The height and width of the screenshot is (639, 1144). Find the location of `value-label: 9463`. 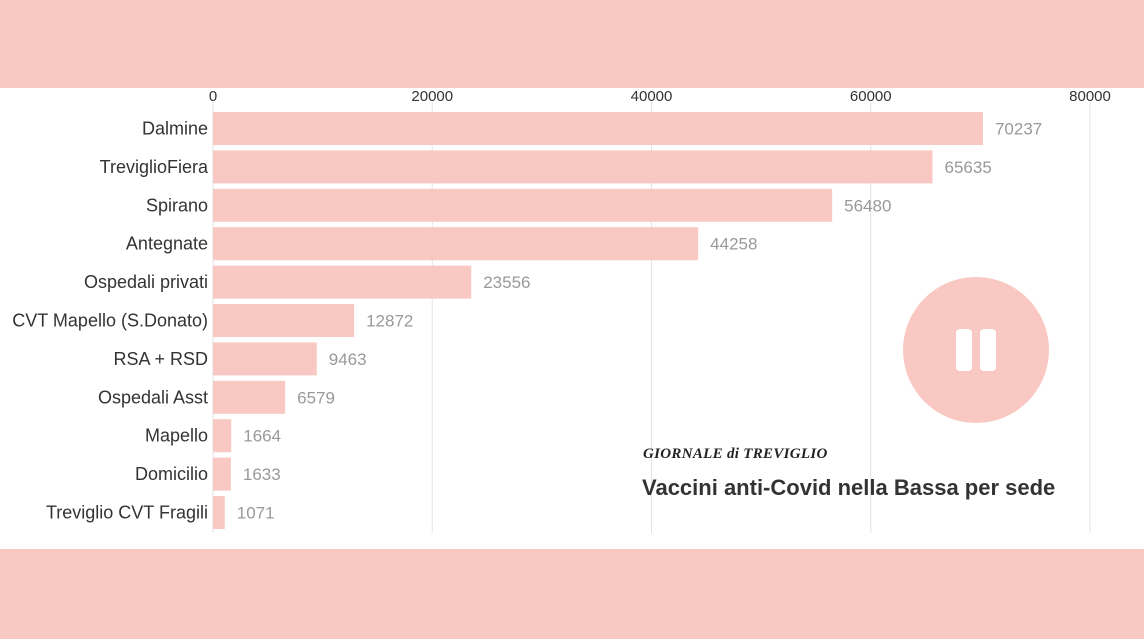

value-label: 9463 is located at coordinates (348, 359).